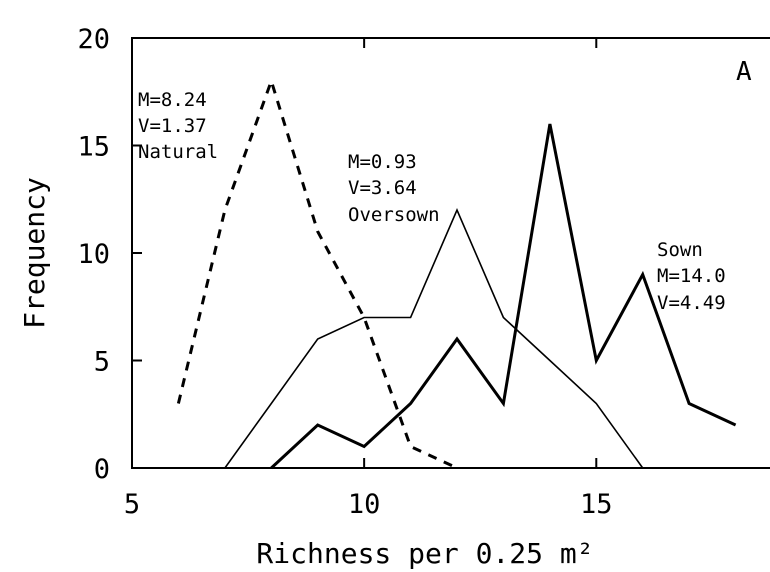 Image resolution: width=770 pixels, height=572 pixels. Describe the element at coordinates (172, 126) in the screenshot. I see `annotation-natural-variance: V=1.37` at that location.